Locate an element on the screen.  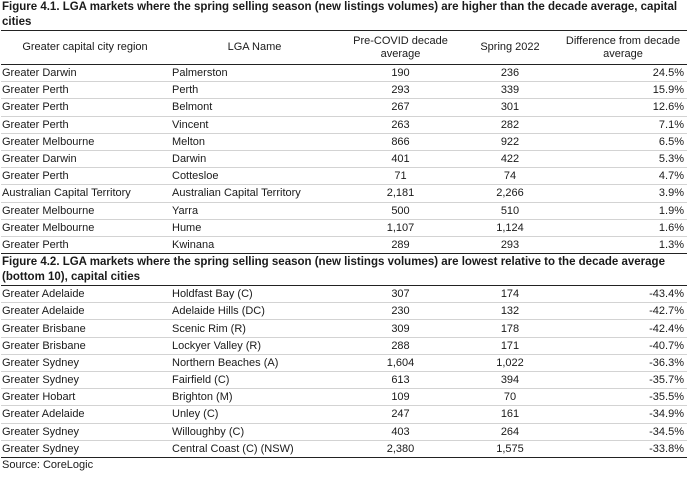
table-row: Greater Darwin Darwin 401 422 5.3% is located at coordinates (344, 159).